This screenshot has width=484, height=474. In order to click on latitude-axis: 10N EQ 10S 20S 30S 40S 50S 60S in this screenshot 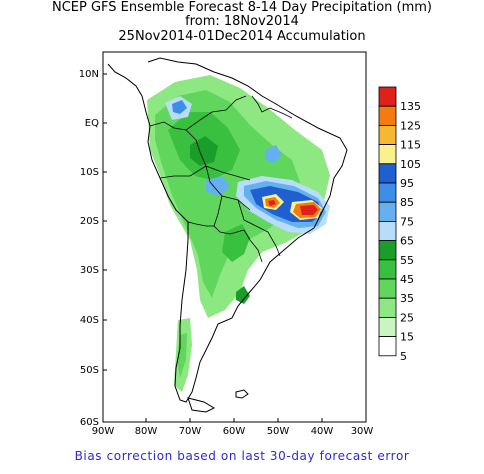, I will do `click(93, 248)`.